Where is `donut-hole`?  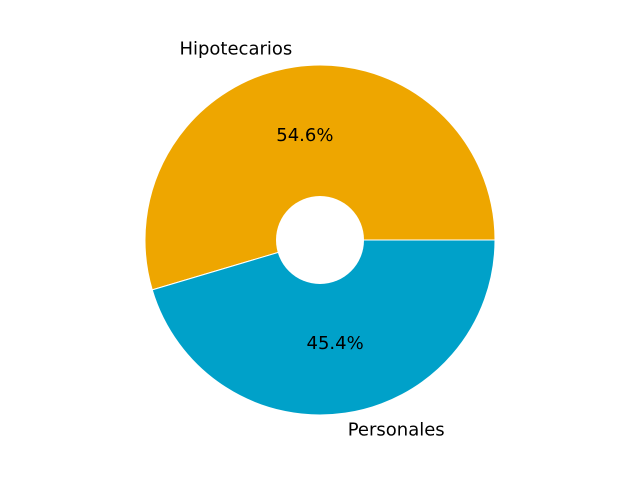 donut-hole is located at coordinates (320, 240).